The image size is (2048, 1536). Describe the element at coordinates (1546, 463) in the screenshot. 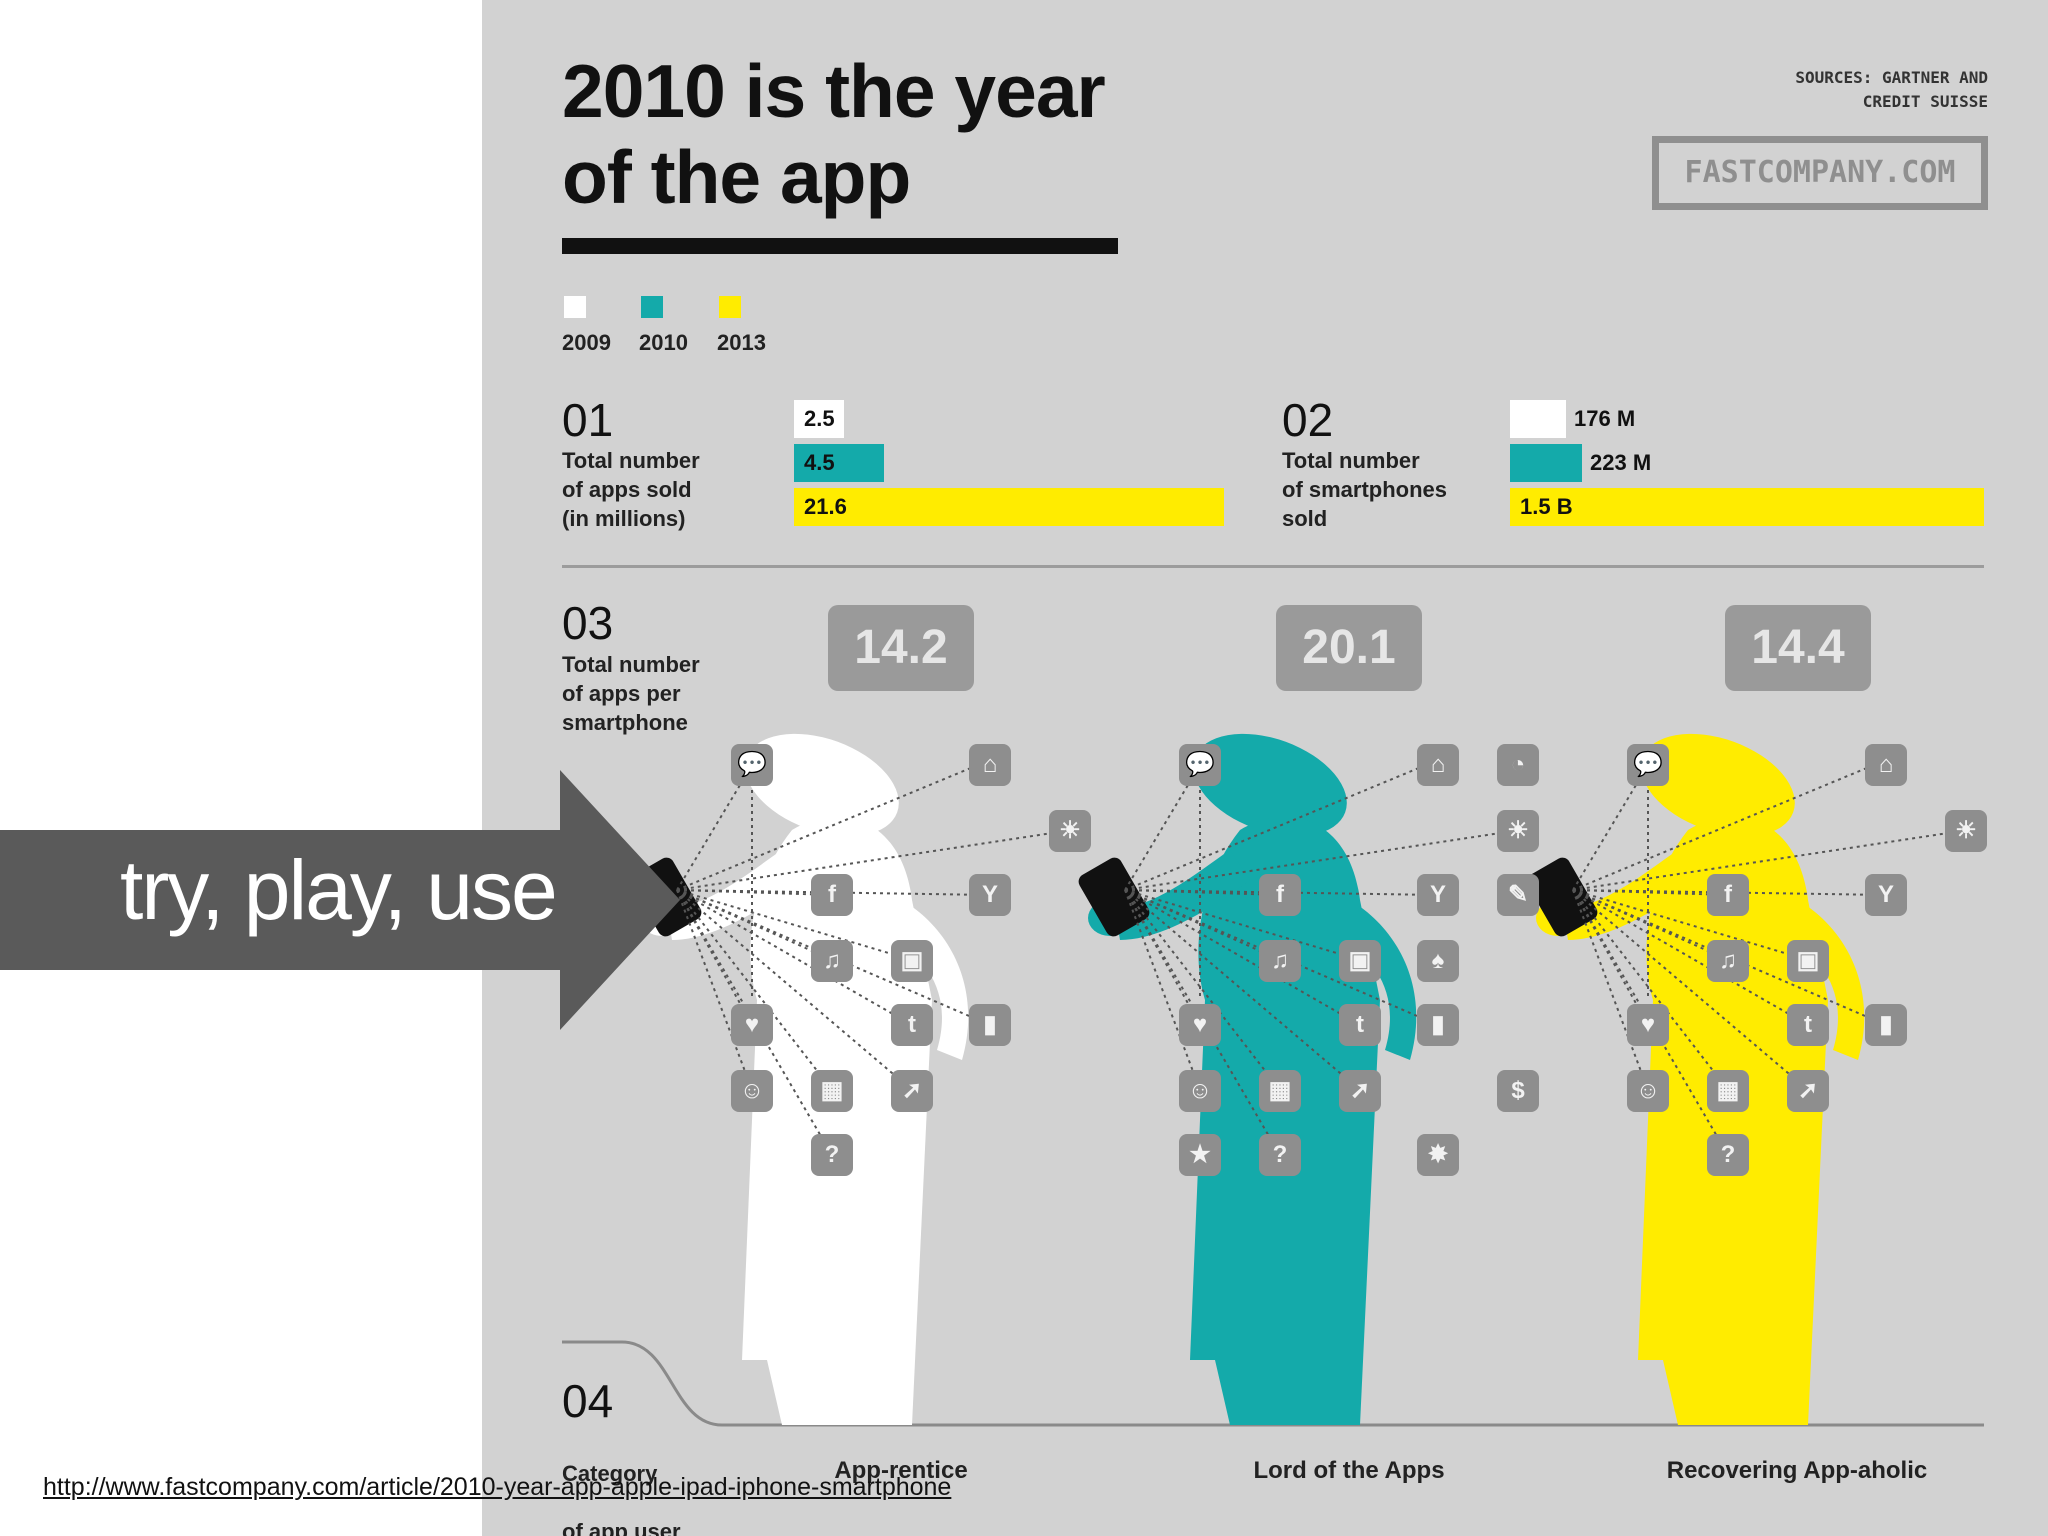

I see `smartphones-bar-2010` at that location.